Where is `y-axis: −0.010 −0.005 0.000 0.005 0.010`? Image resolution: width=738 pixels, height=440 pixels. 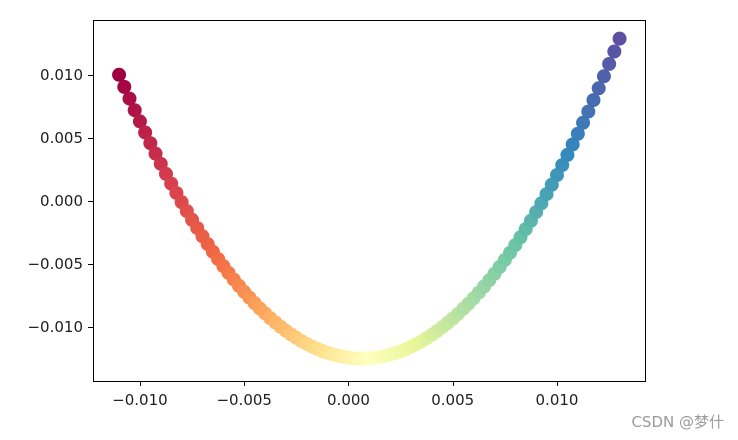 y-axis: −0.010 −0.005 0.000 0.005 0.010 is located at coordinates (60, 201).